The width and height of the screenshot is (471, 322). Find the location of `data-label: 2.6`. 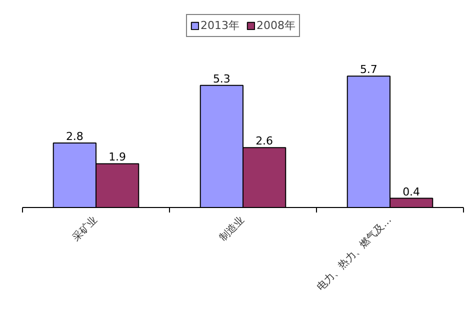

data-label: 2.6 is located at coordinates (265, 141).